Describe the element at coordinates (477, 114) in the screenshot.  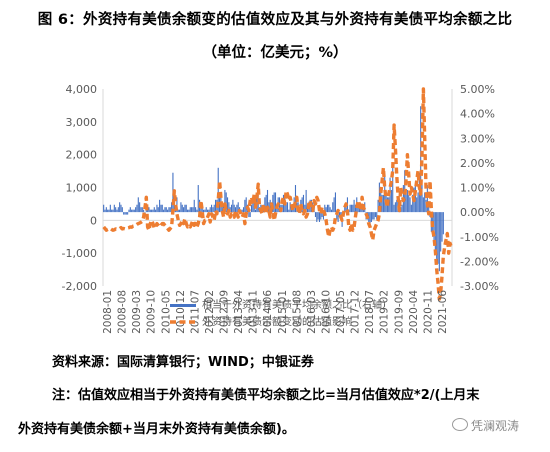
I see `right-axis-tick-label: 4.00%` at that location.